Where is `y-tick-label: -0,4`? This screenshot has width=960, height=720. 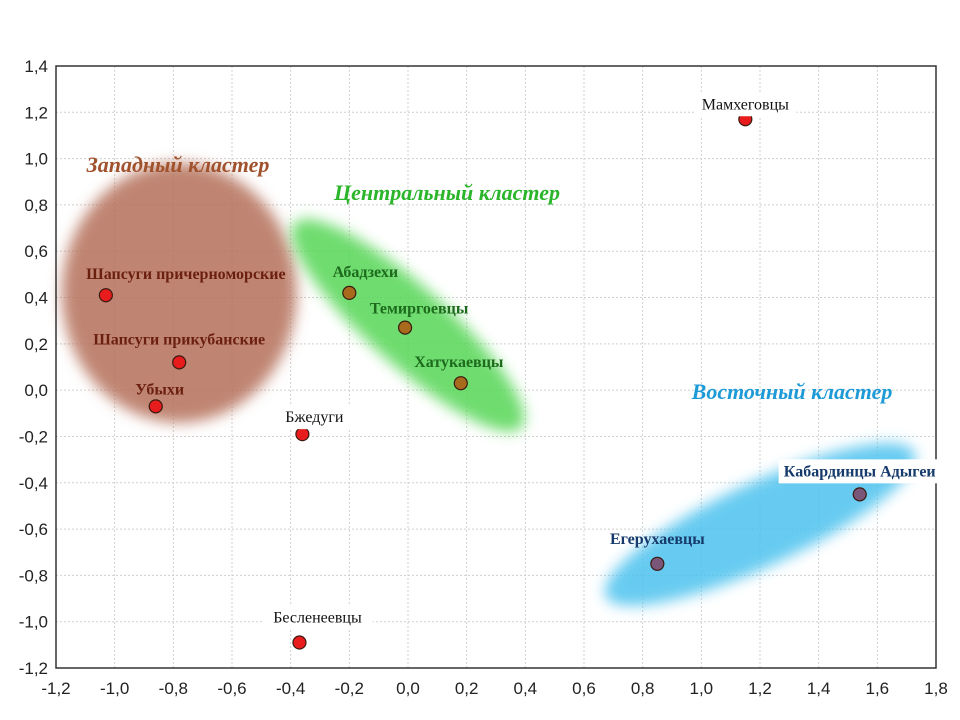
y-tick-label: -0,4 is located at coordinates (33, 483).